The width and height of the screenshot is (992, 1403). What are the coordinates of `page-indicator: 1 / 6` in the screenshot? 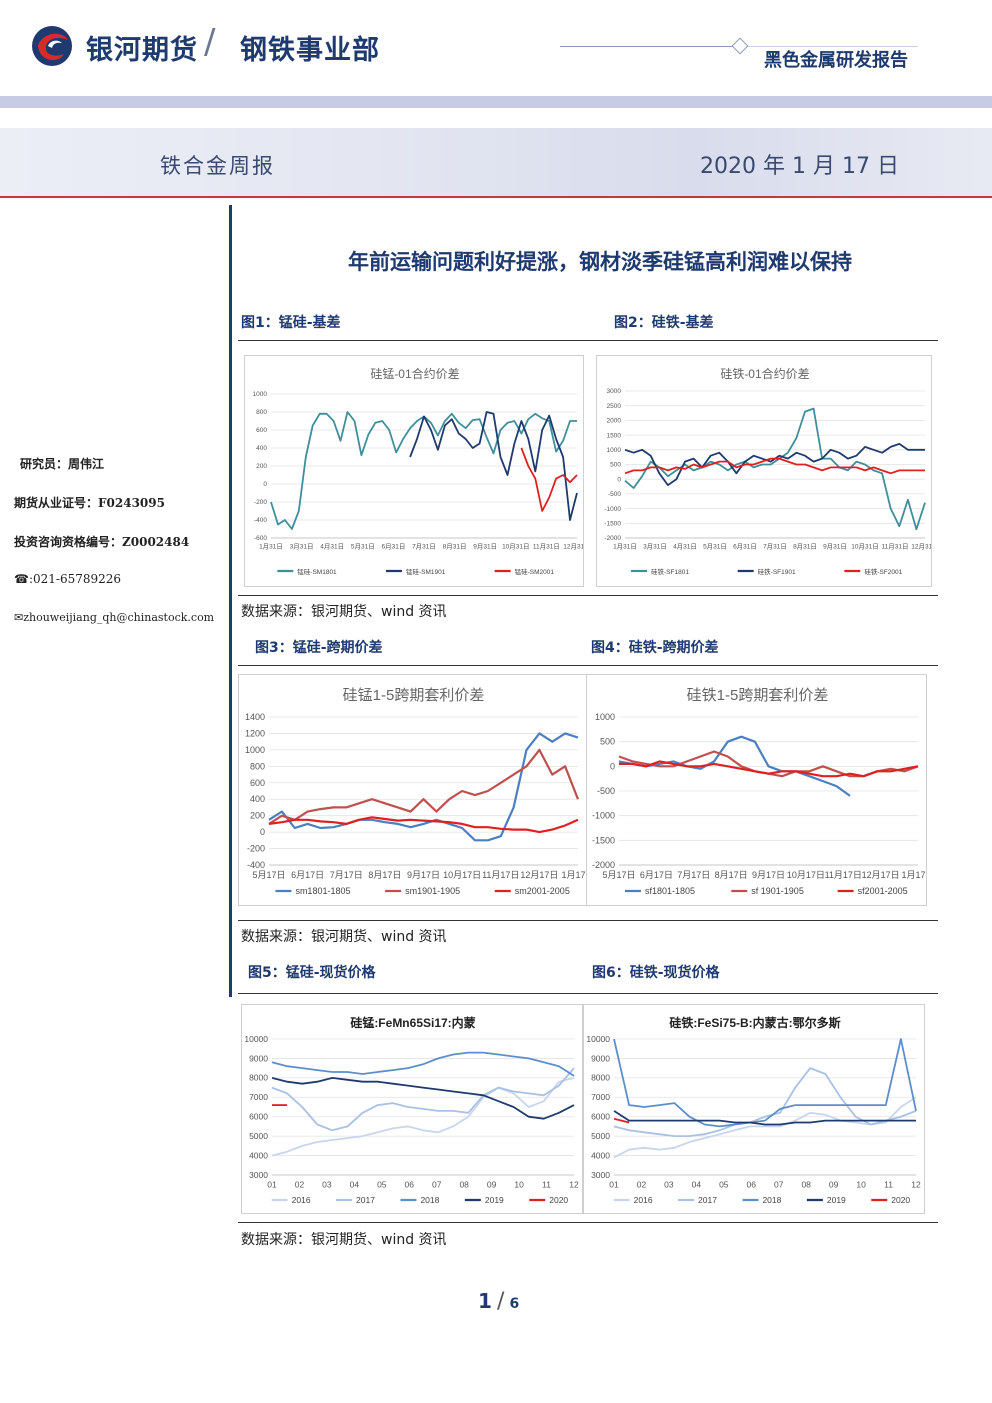 It's located at (498, 1301).